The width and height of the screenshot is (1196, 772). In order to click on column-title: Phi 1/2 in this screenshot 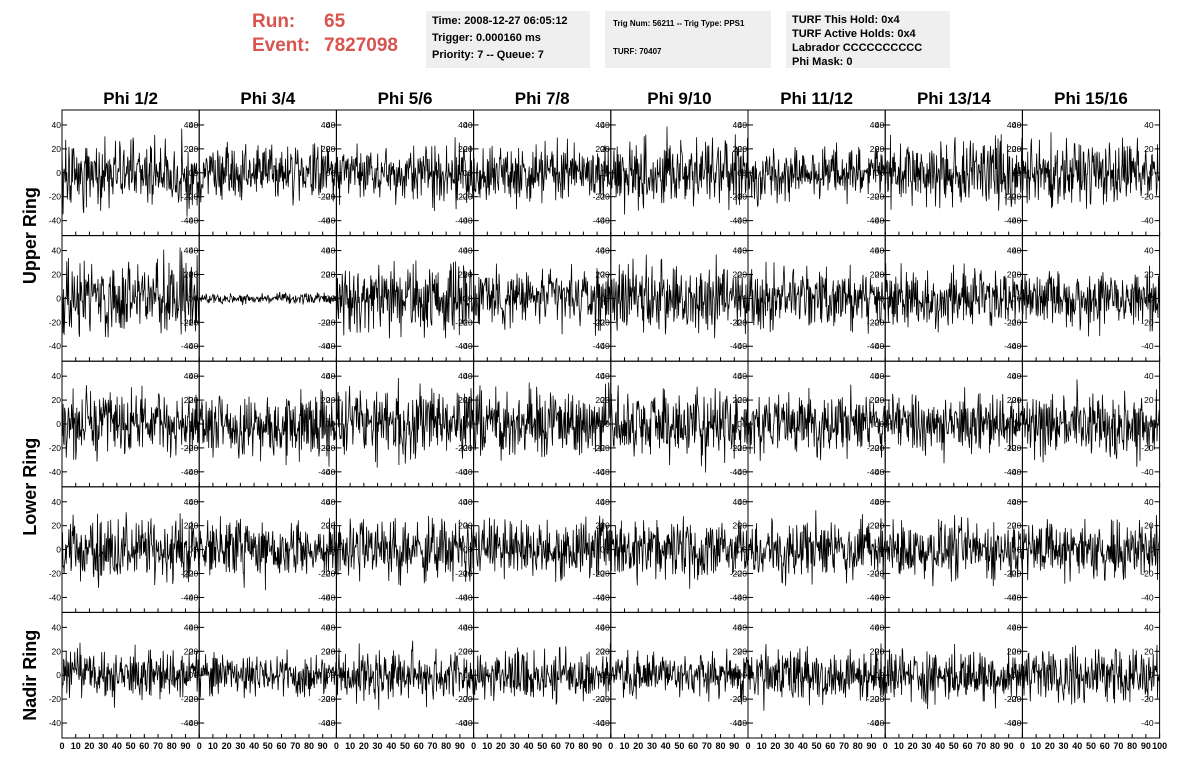, I will do `click(130, 98)`.